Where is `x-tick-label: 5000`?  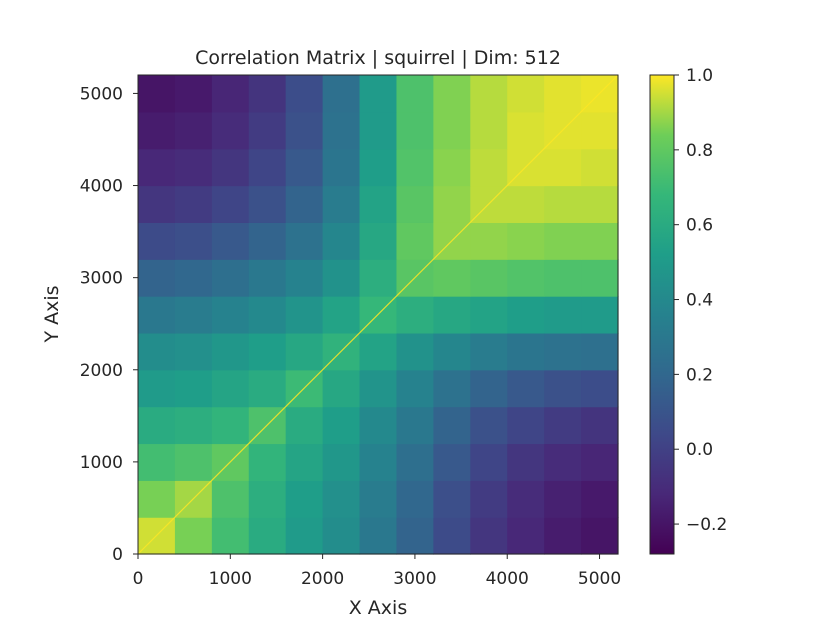 x-tick-label: 5000 is located at coordinates (599, 579).